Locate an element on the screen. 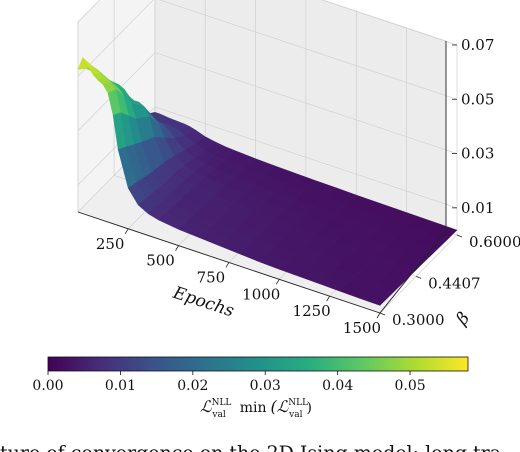 Image resolution: width=520 pixels, height=452 pixels. x-tick-label-1: 500 is located at coordinates (160, 261).